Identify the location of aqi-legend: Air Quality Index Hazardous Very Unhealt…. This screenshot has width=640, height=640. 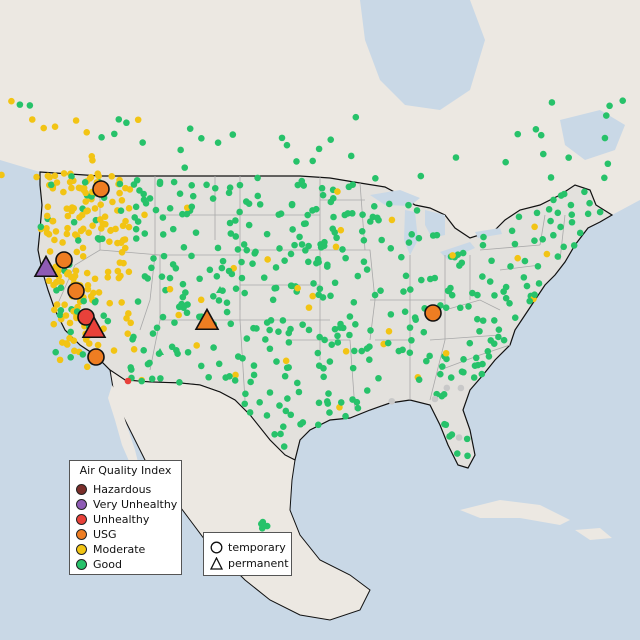
(125, 517).